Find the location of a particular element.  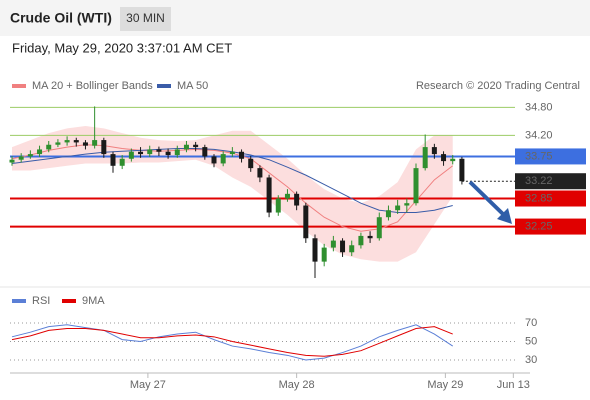

interval: 30 MIN is located at coordinates (145, 18).